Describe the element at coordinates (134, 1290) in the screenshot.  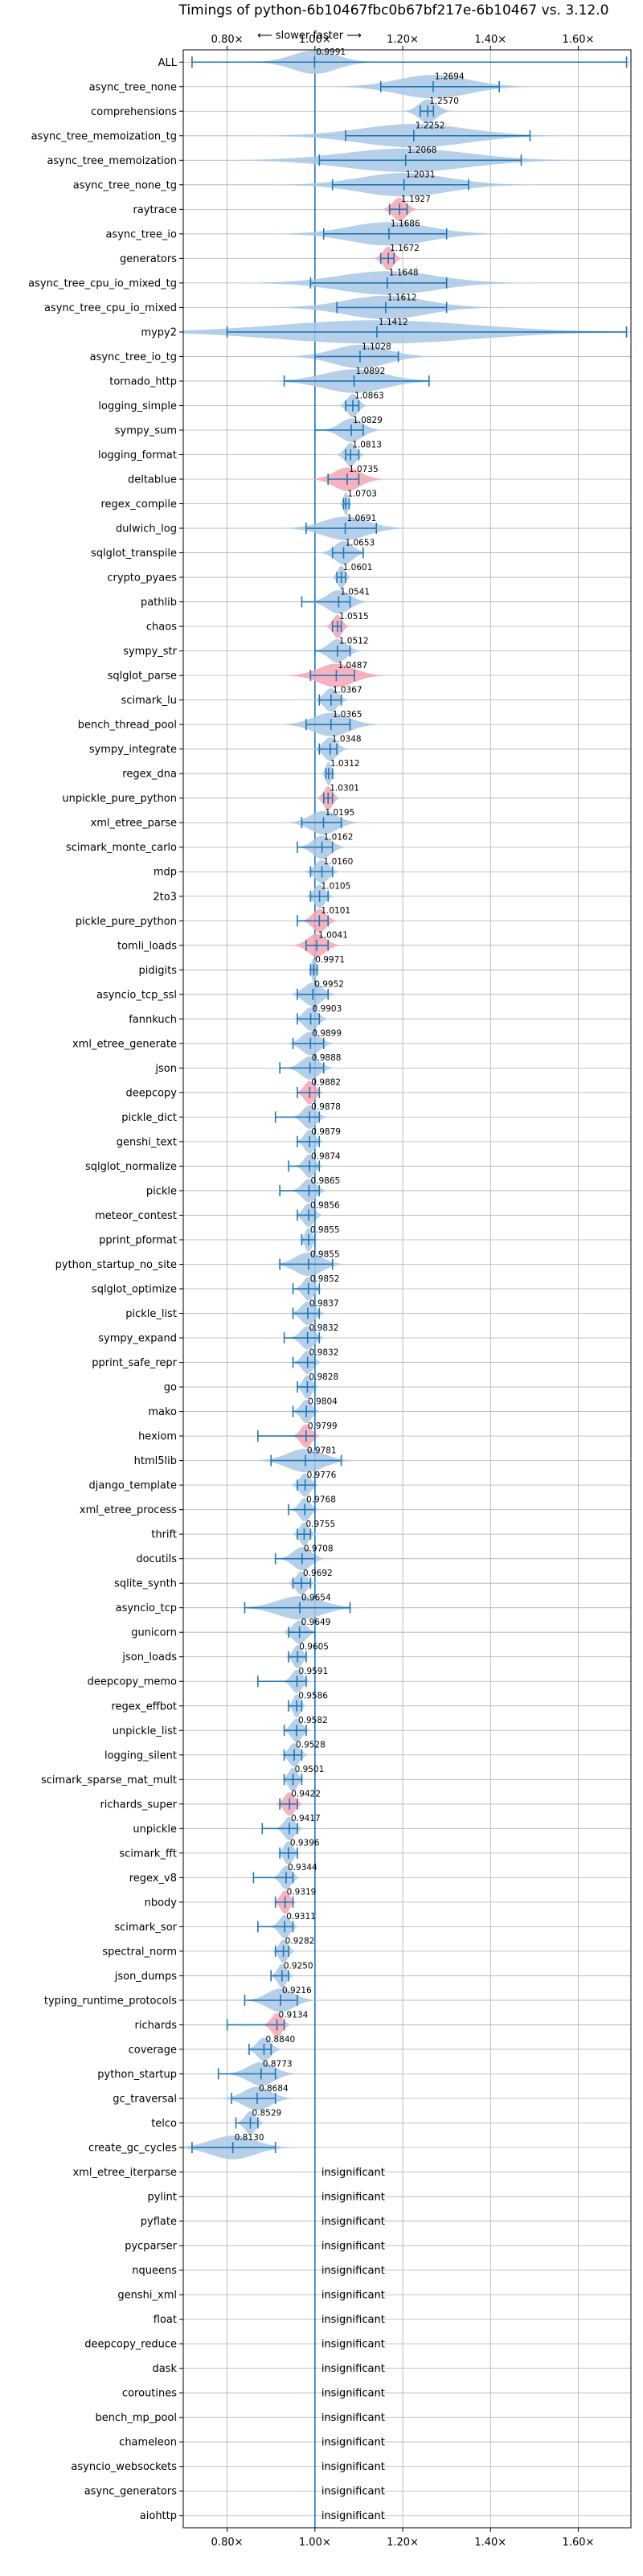
I see `benchmark-label: sqlglot_optimize` at that location.